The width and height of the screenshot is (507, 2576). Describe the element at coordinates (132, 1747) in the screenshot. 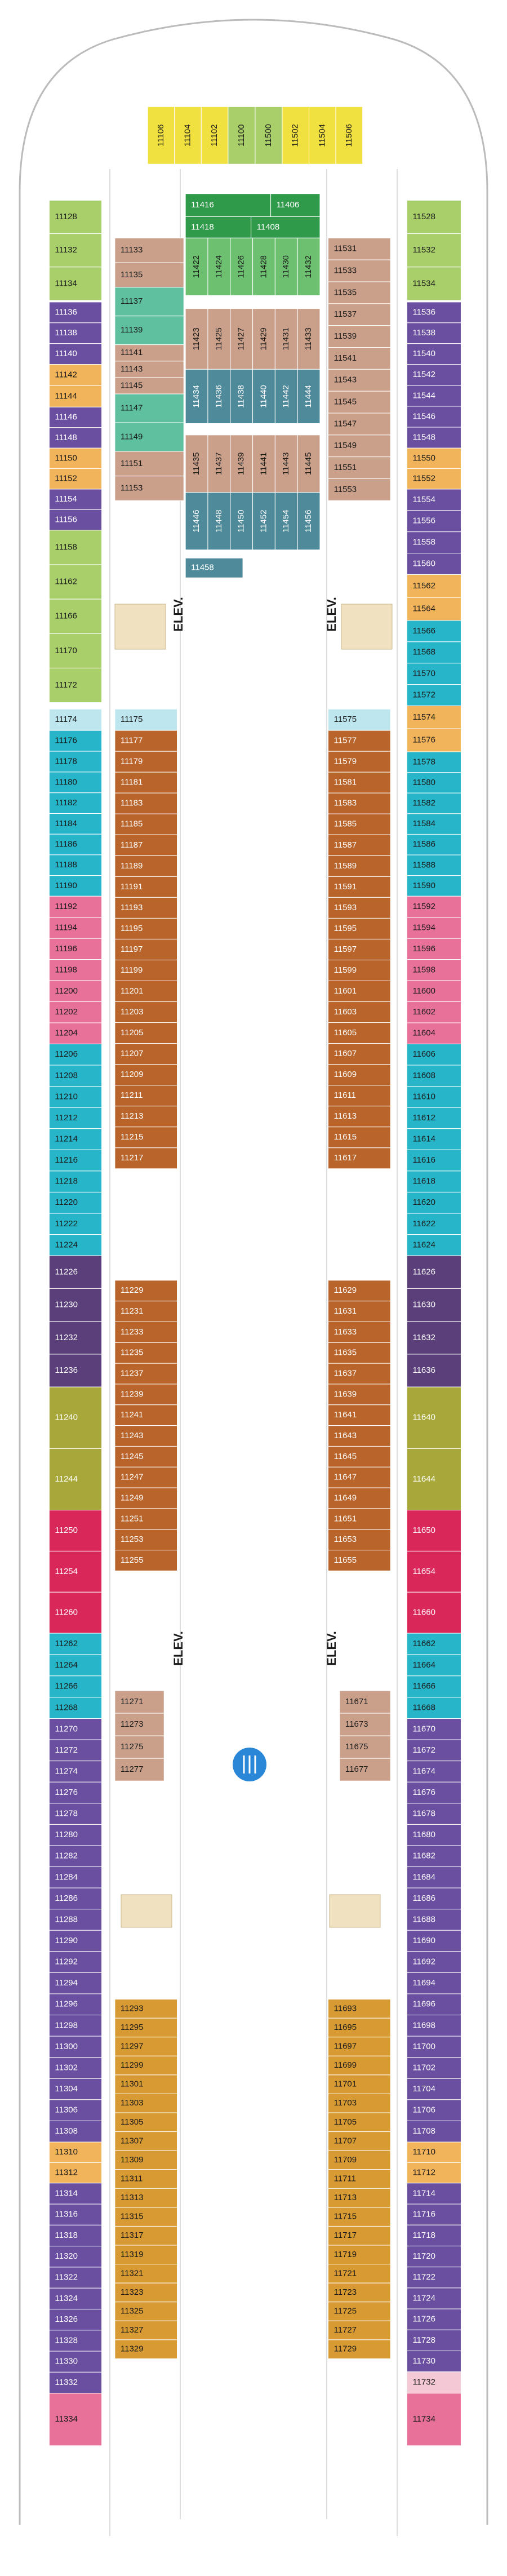

I see `cabin-number: 11275` at that location.